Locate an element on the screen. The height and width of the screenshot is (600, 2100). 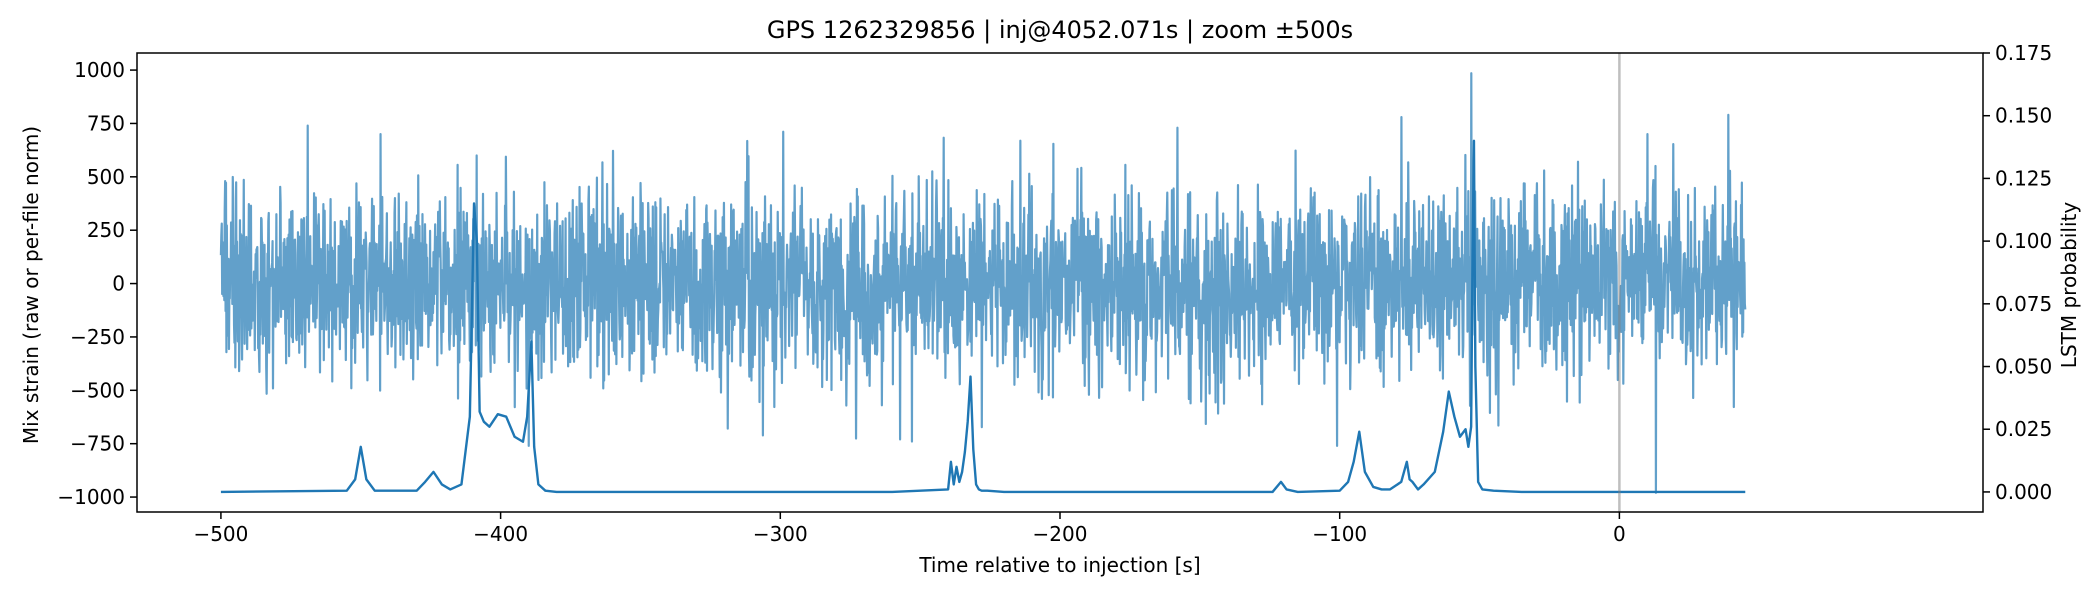
y-axis-right: 0.000 0.025 0.050 0.075 0.100 0.125 0.150 0.175 is located at coordinates (2017, 272).